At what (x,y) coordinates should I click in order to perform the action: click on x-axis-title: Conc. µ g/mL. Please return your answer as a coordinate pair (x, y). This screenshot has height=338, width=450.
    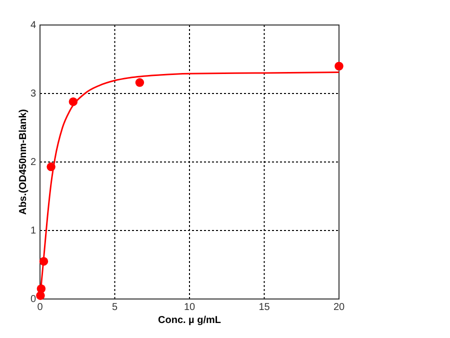
    Looking at the image, I should click on (189, 320).